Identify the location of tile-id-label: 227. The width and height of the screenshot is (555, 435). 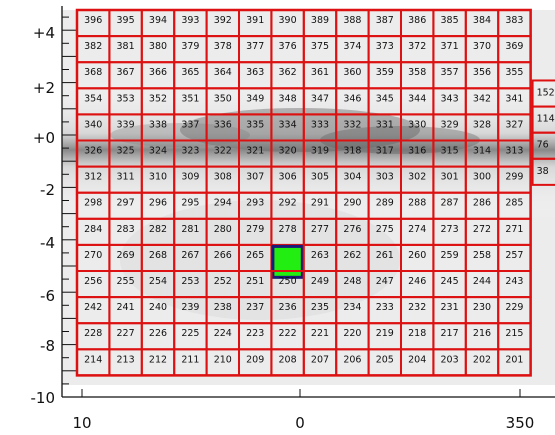
(126, 333).